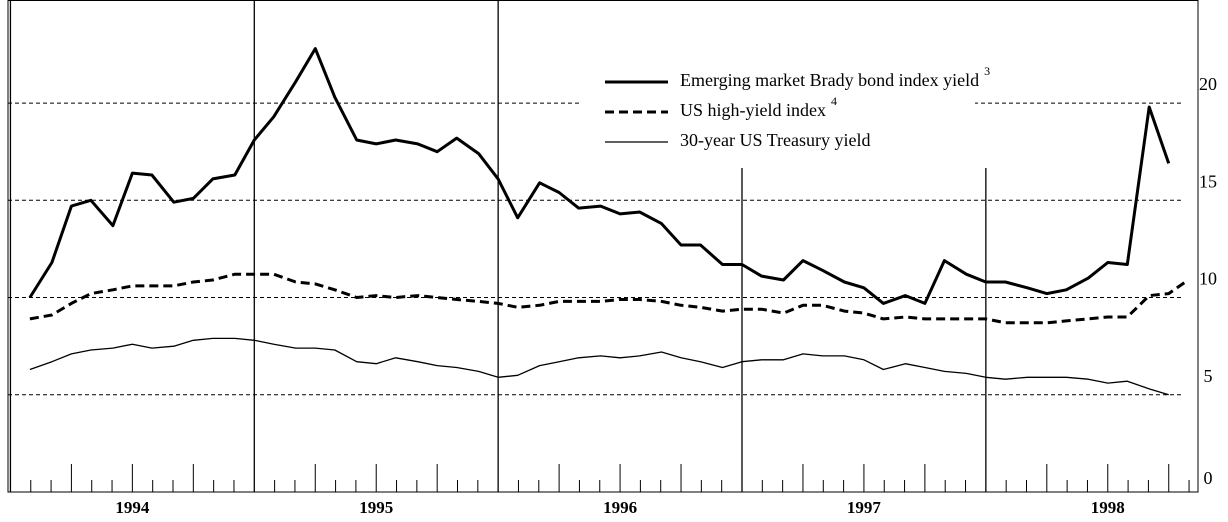  Describe the element at coordinates (1208, 279) in the screenshot. I see `y-tick-label: 10` at that location.